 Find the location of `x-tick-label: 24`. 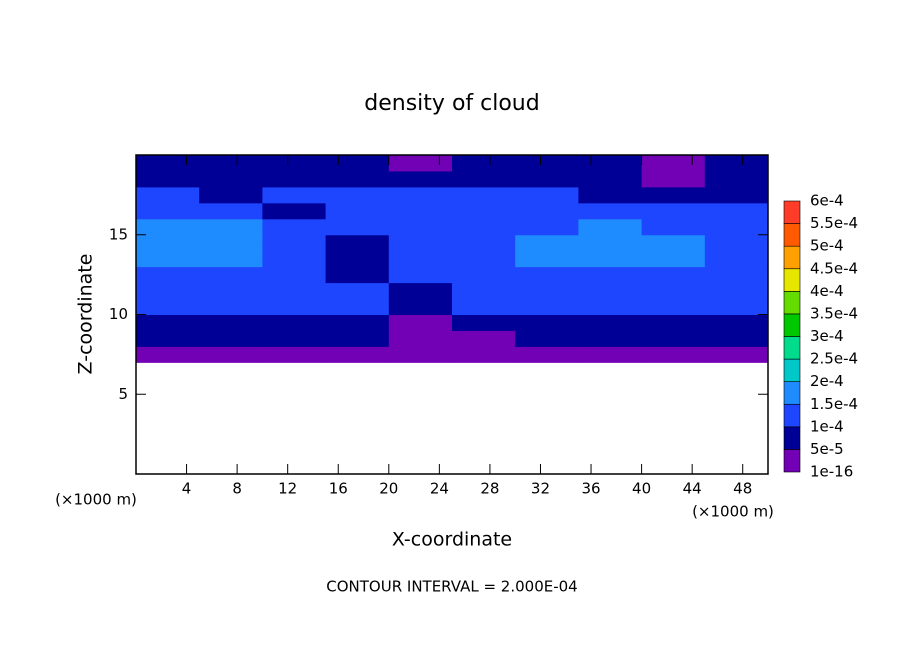

x-tick-label: 24 is located at coordinates (439, 489).